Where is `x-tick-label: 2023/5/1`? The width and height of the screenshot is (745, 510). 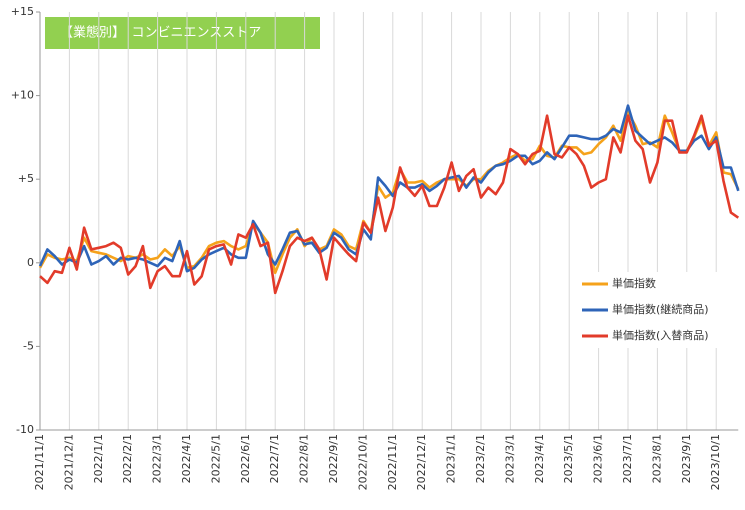 x-tick-label: 2023/5/1 is located at coordinates (568, 458).